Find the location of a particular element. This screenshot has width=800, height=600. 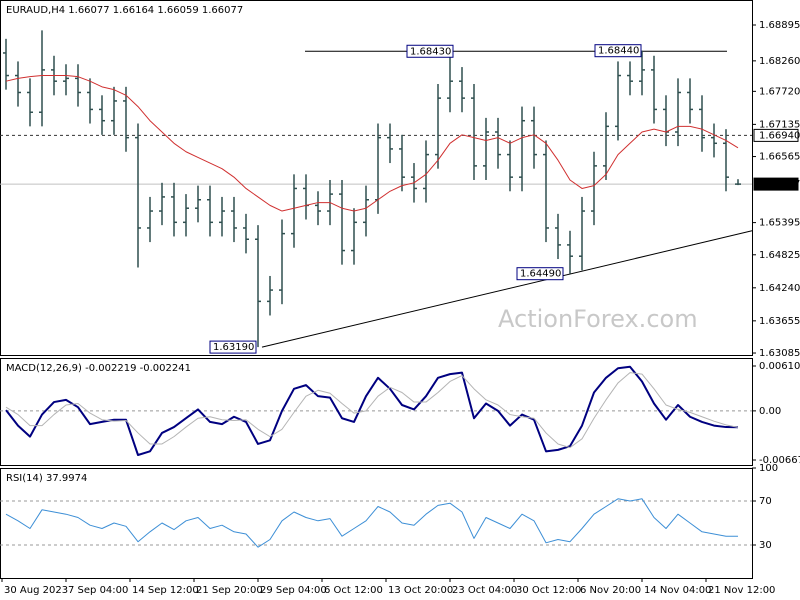

y-tick-label: 1.66565 is located at coordinates (779, 157).